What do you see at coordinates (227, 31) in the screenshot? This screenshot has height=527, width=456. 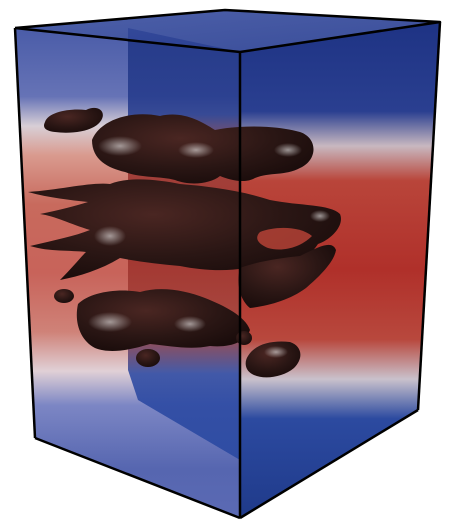 I see `top-face` at bounding box center [227, 31].